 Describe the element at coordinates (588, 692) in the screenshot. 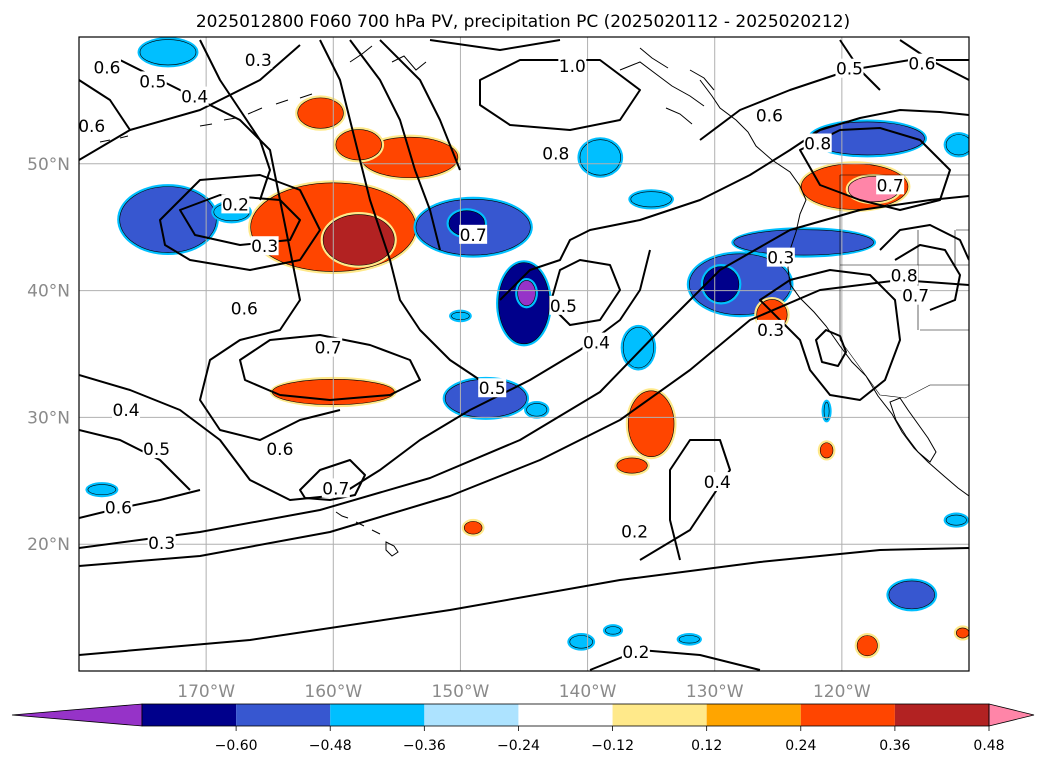

I see `lon-tick-label: 140°W` at that location.